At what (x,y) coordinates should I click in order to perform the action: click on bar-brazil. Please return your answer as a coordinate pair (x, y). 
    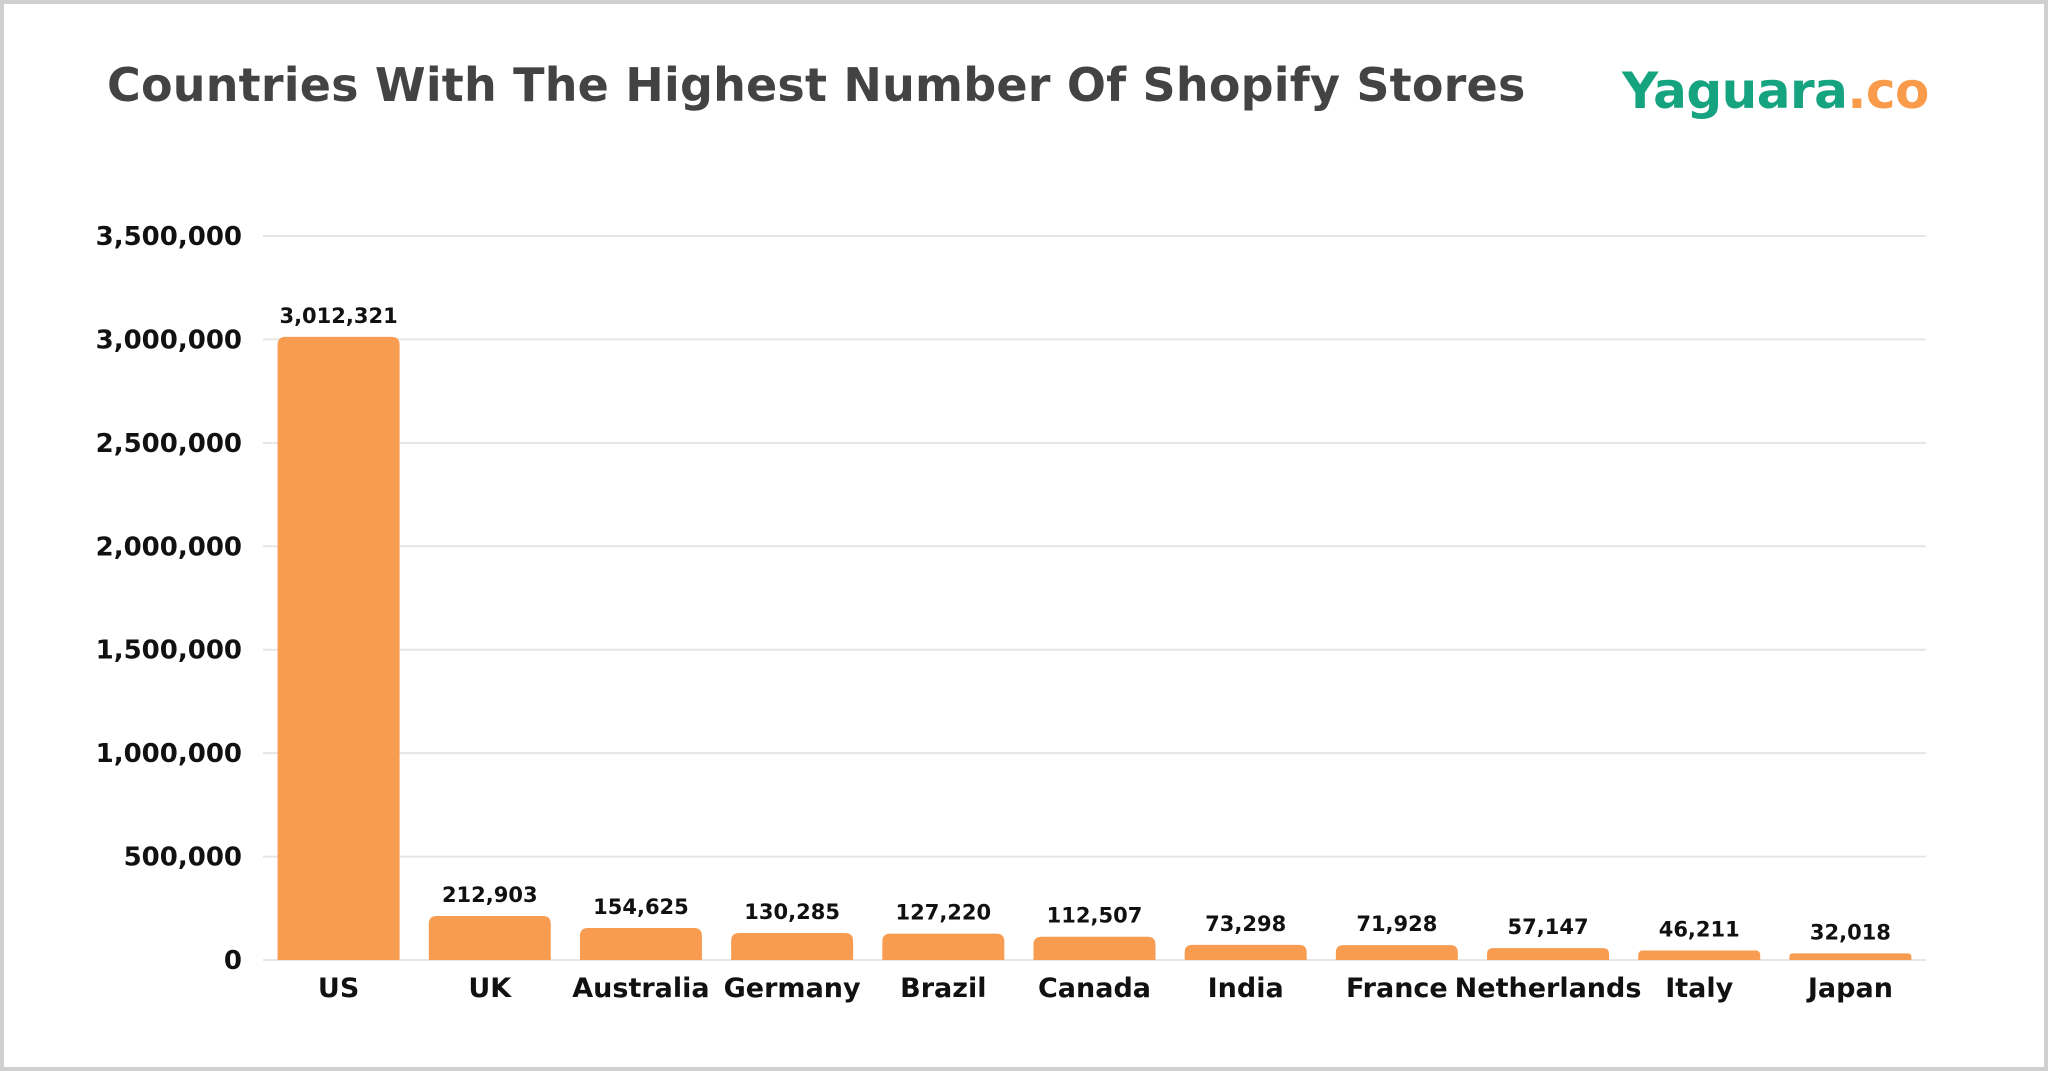
    Looking at the image, I should click on (943, 946).